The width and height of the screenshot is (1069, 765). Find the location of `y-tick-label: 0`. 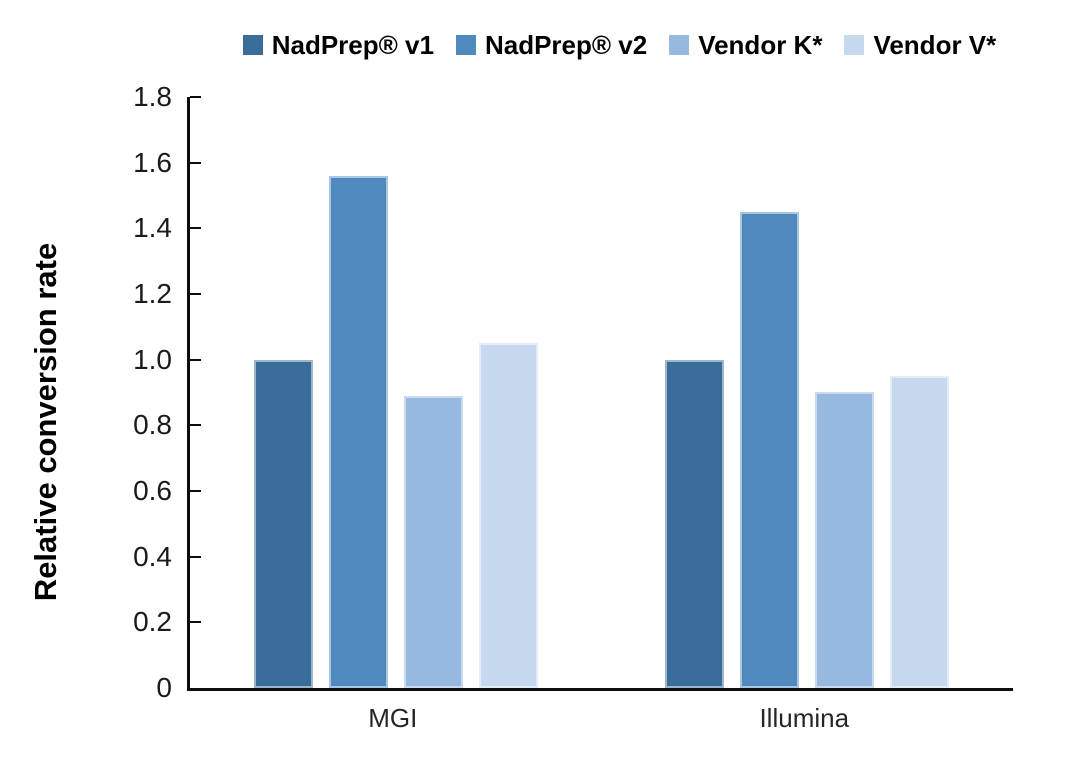

y-tick-label: 0 is located at coordinates (164, 687).